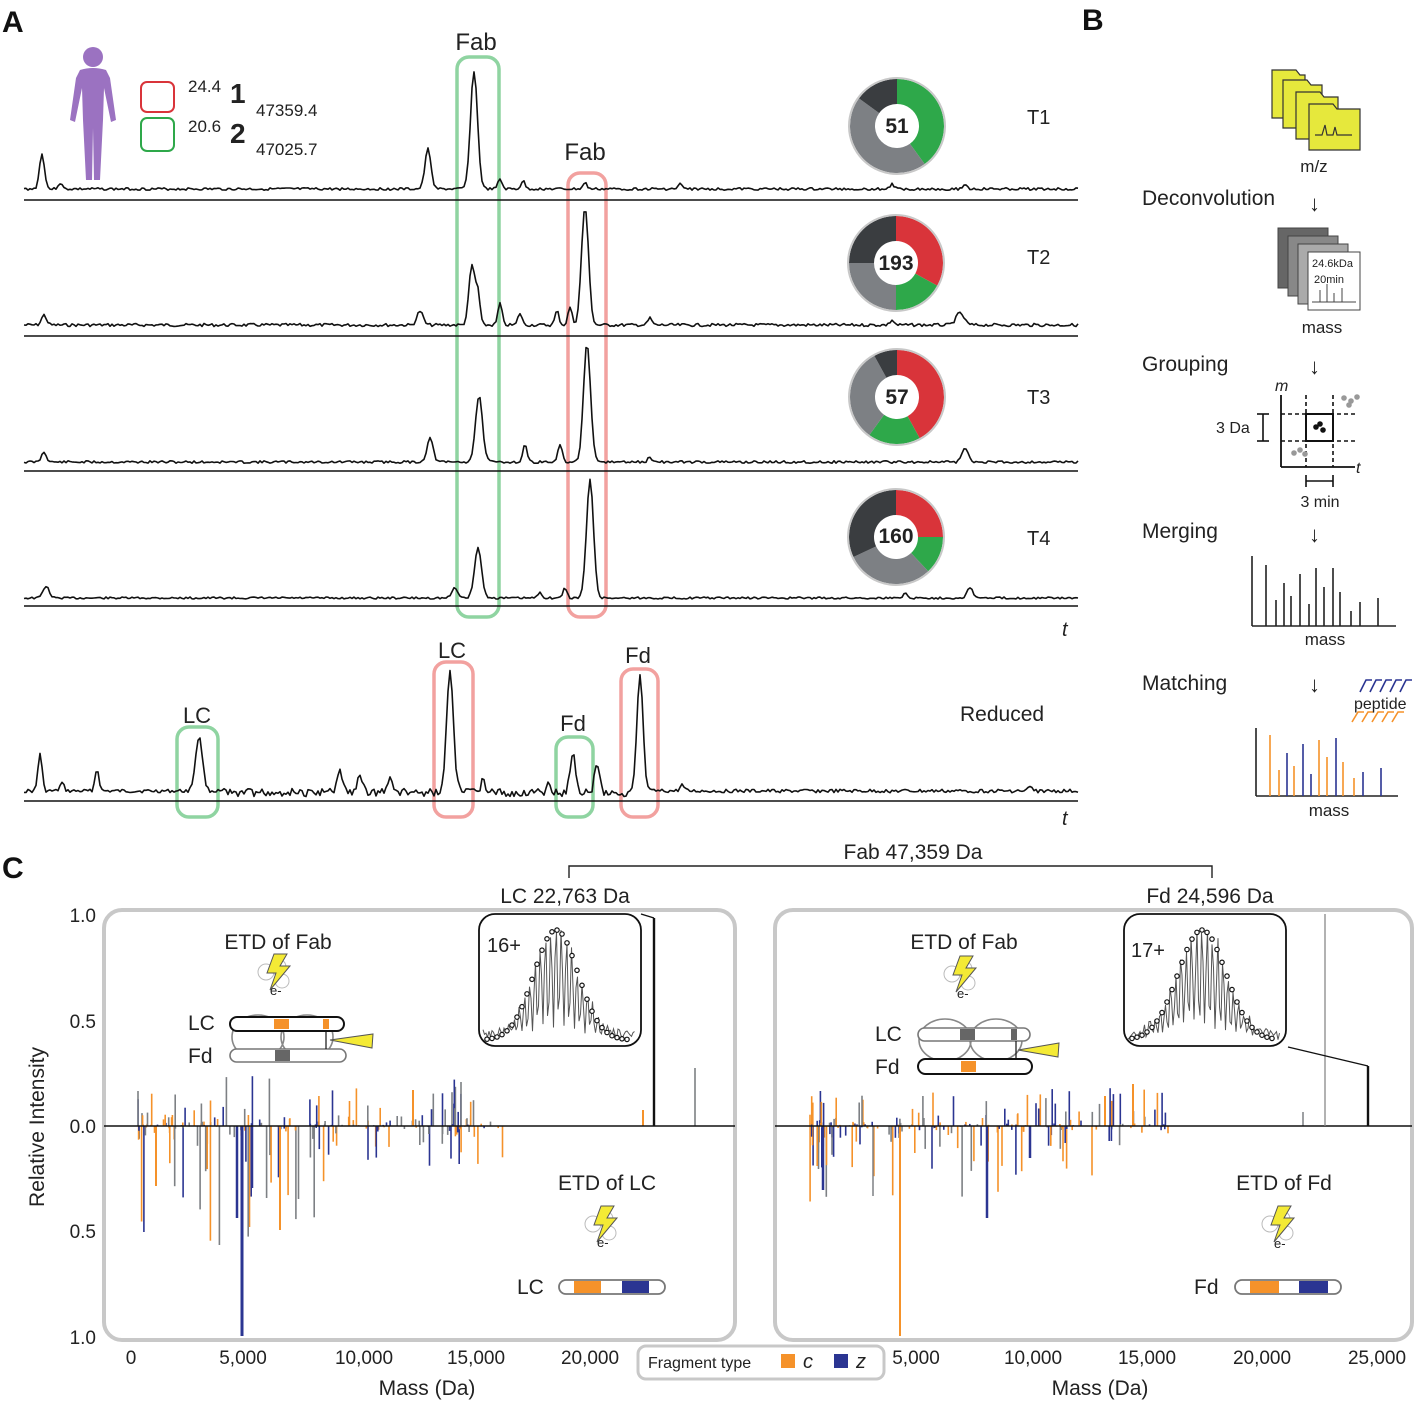  Describe the element at coordinates (960, 974) in the screenshot. I see `right-electron-bolt-icon` at that location.